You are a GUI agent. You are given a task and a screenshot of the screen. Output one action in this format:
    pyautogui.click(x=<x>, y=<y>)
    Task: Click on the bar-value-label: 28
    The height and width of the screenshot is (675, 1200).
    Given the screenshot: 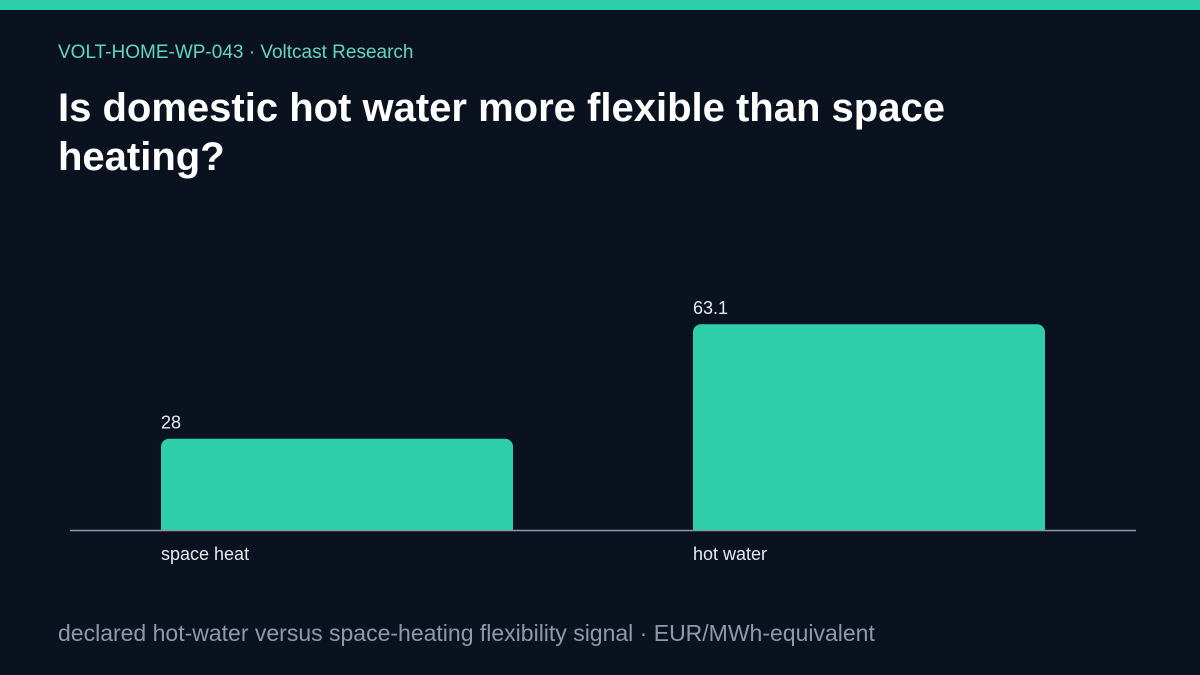 What is the action you would take?
    pyautogui.click(x=171, y=423)
    